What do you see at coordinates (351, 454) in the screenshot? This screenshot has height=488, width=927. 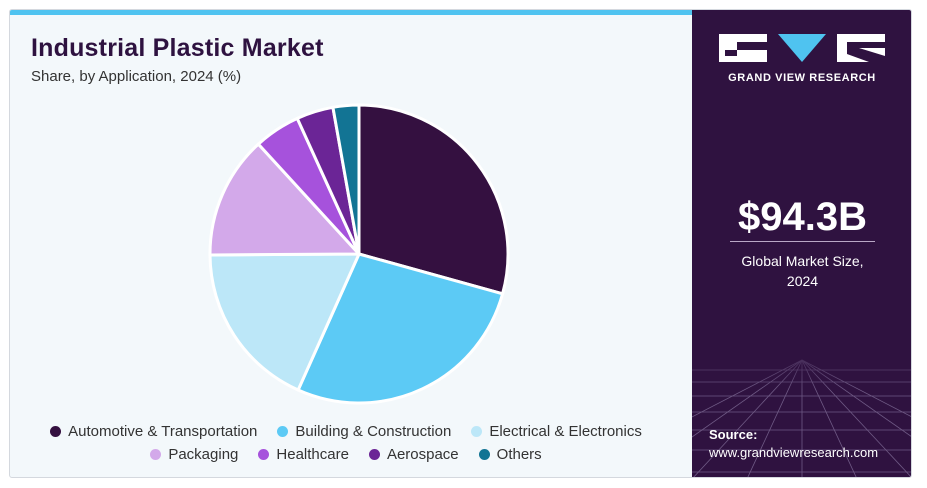 I see `legend-row-2: Packaging Healthcare Aerospace Others` at bounding box center [351, 454].